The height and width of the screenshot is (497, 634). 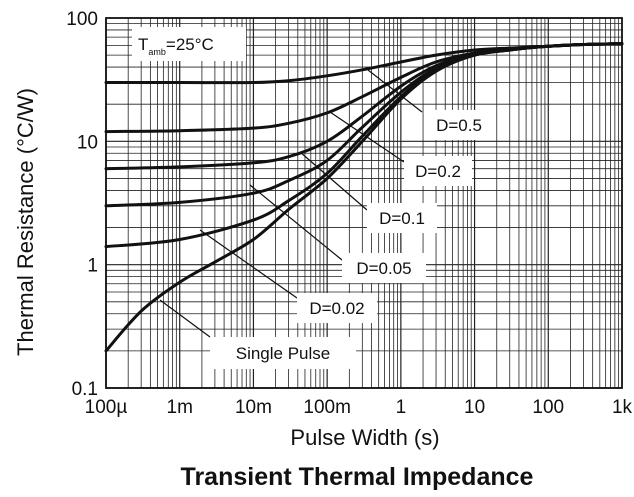 What do you see at coordinates (92, 266) in the screenshot?
I see `y-tick-label: 1` at bounding box center [92, 266].